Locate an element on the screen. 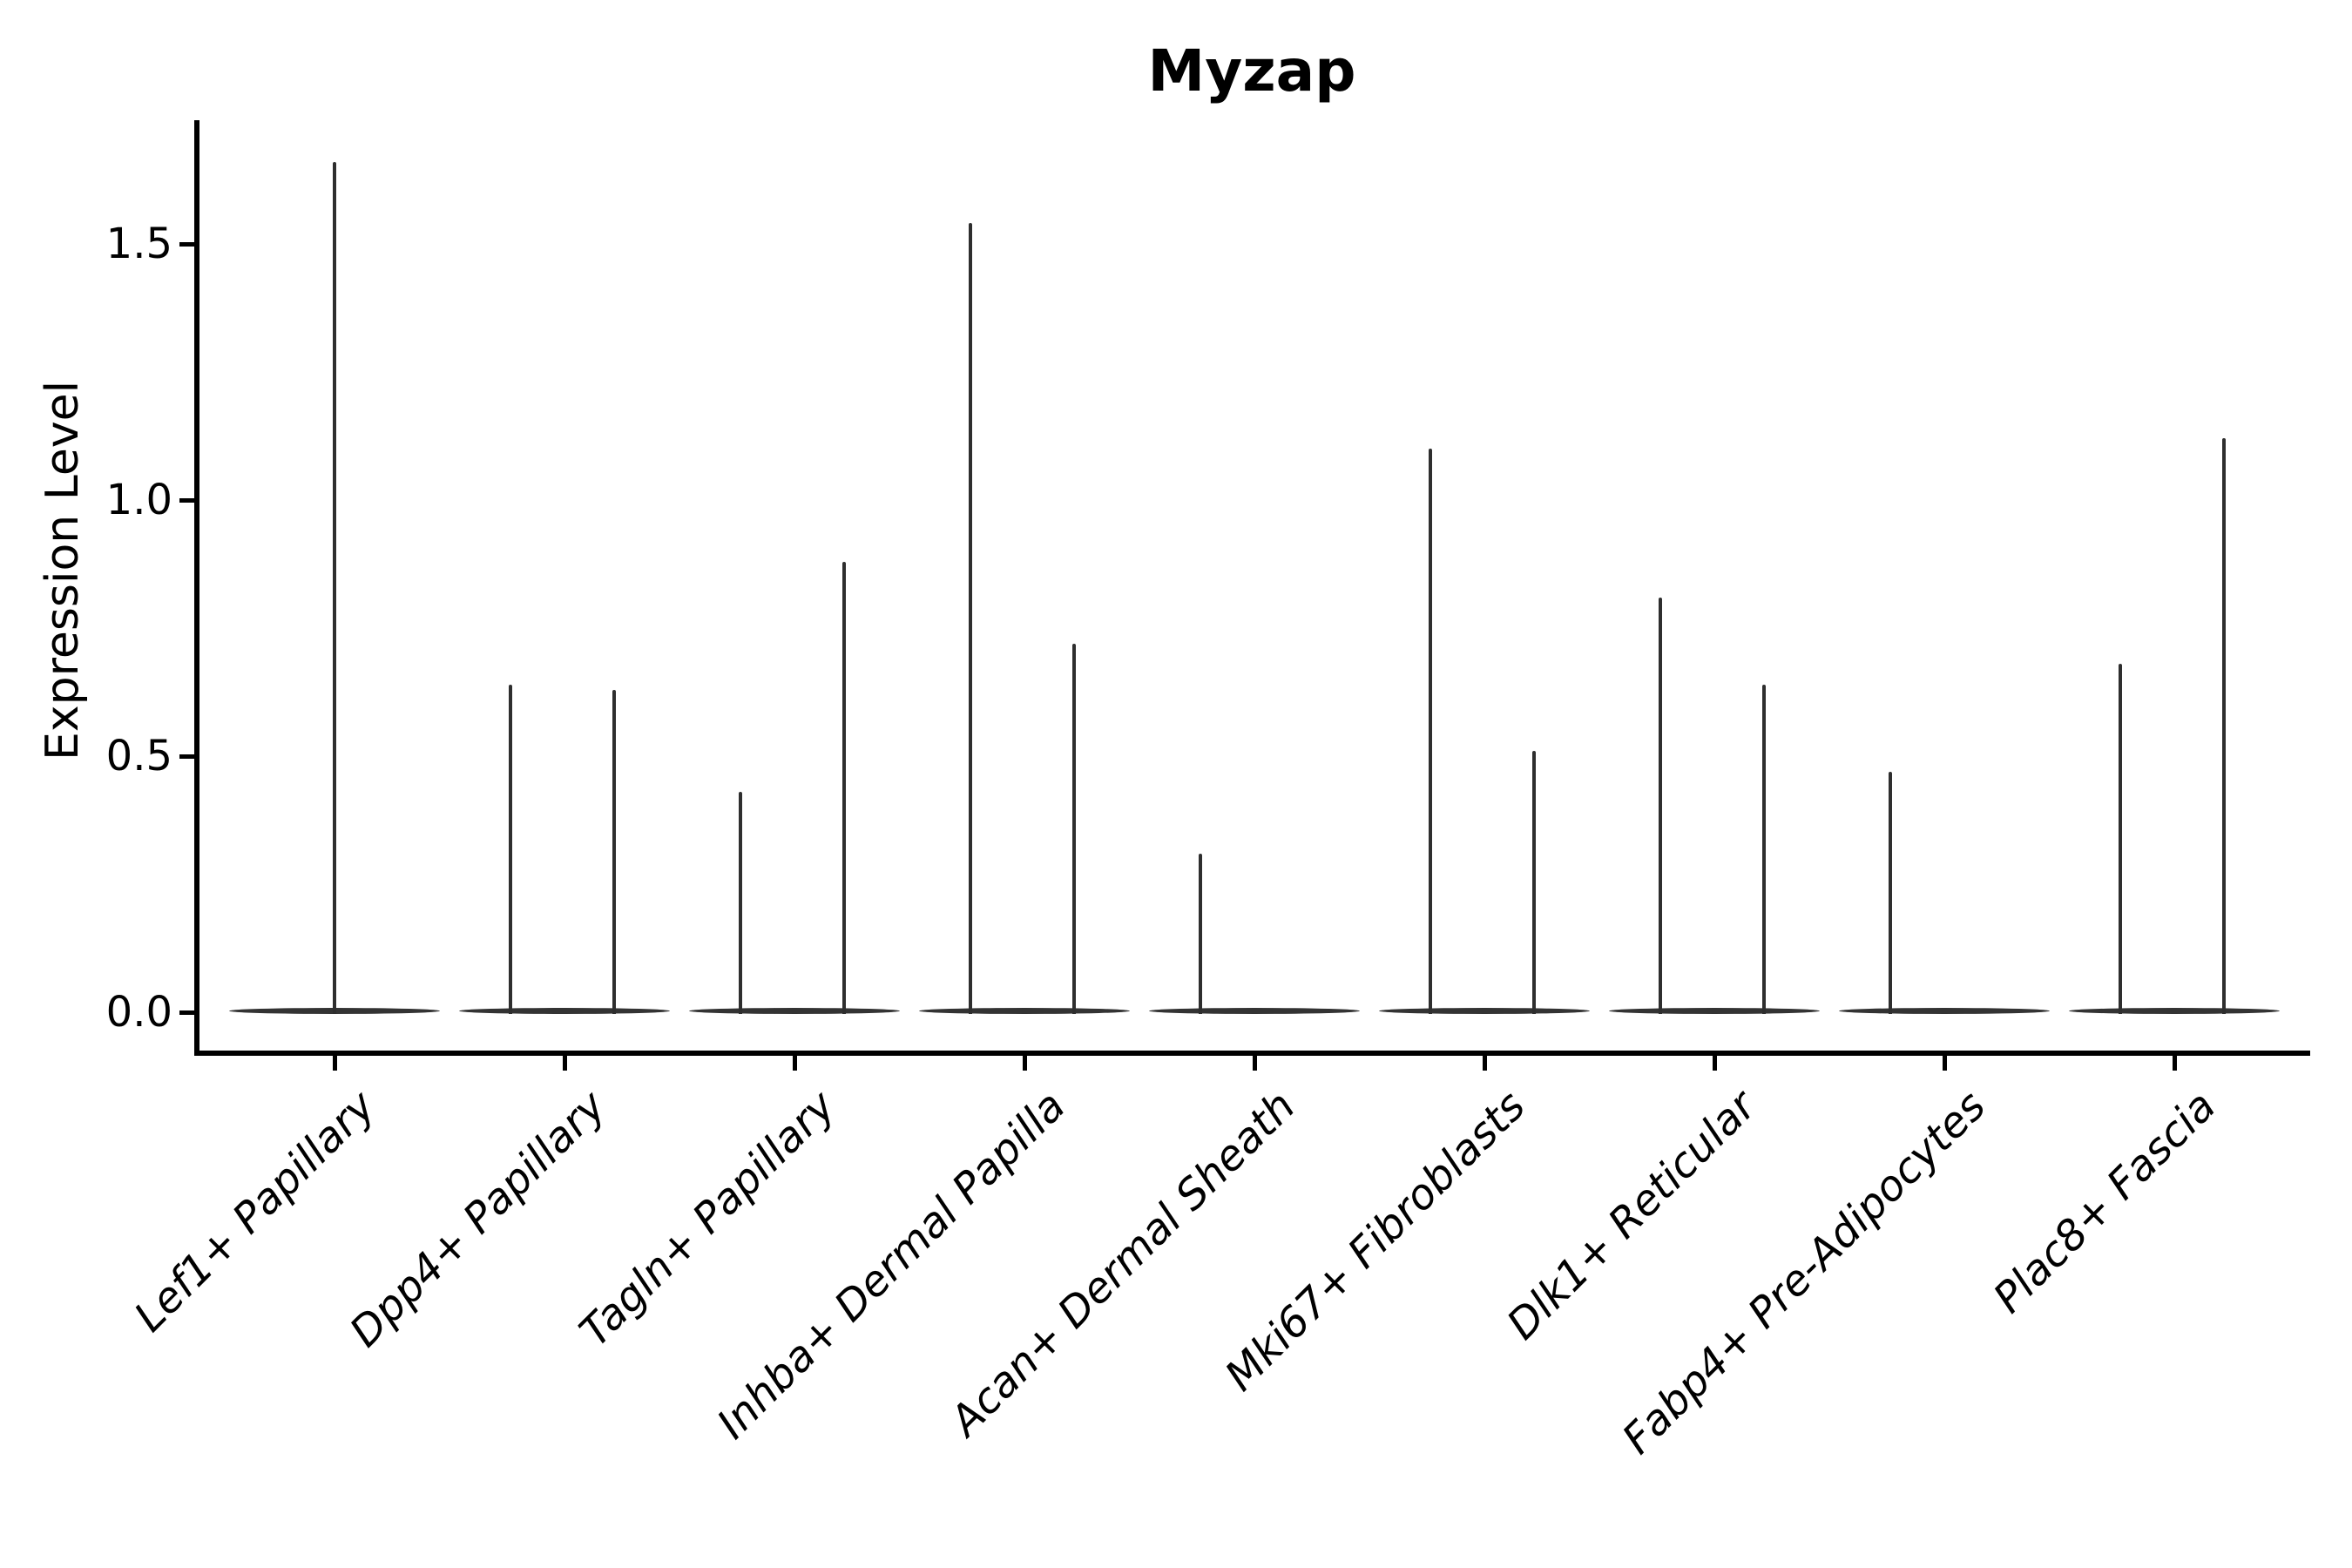  y-tick-label: 0.0 is located at coordinates (138, 1013).